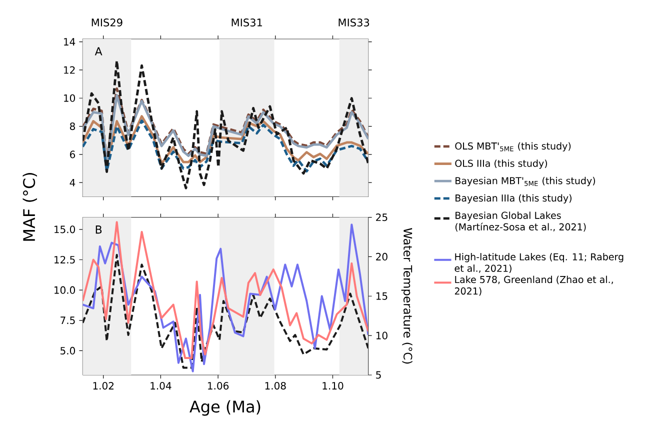 The image size is (666, 422). What do you see at coordinates (382, 296) in the screenshot?
I see `y2-tick-label: 15` at bounding box center [382, 296].